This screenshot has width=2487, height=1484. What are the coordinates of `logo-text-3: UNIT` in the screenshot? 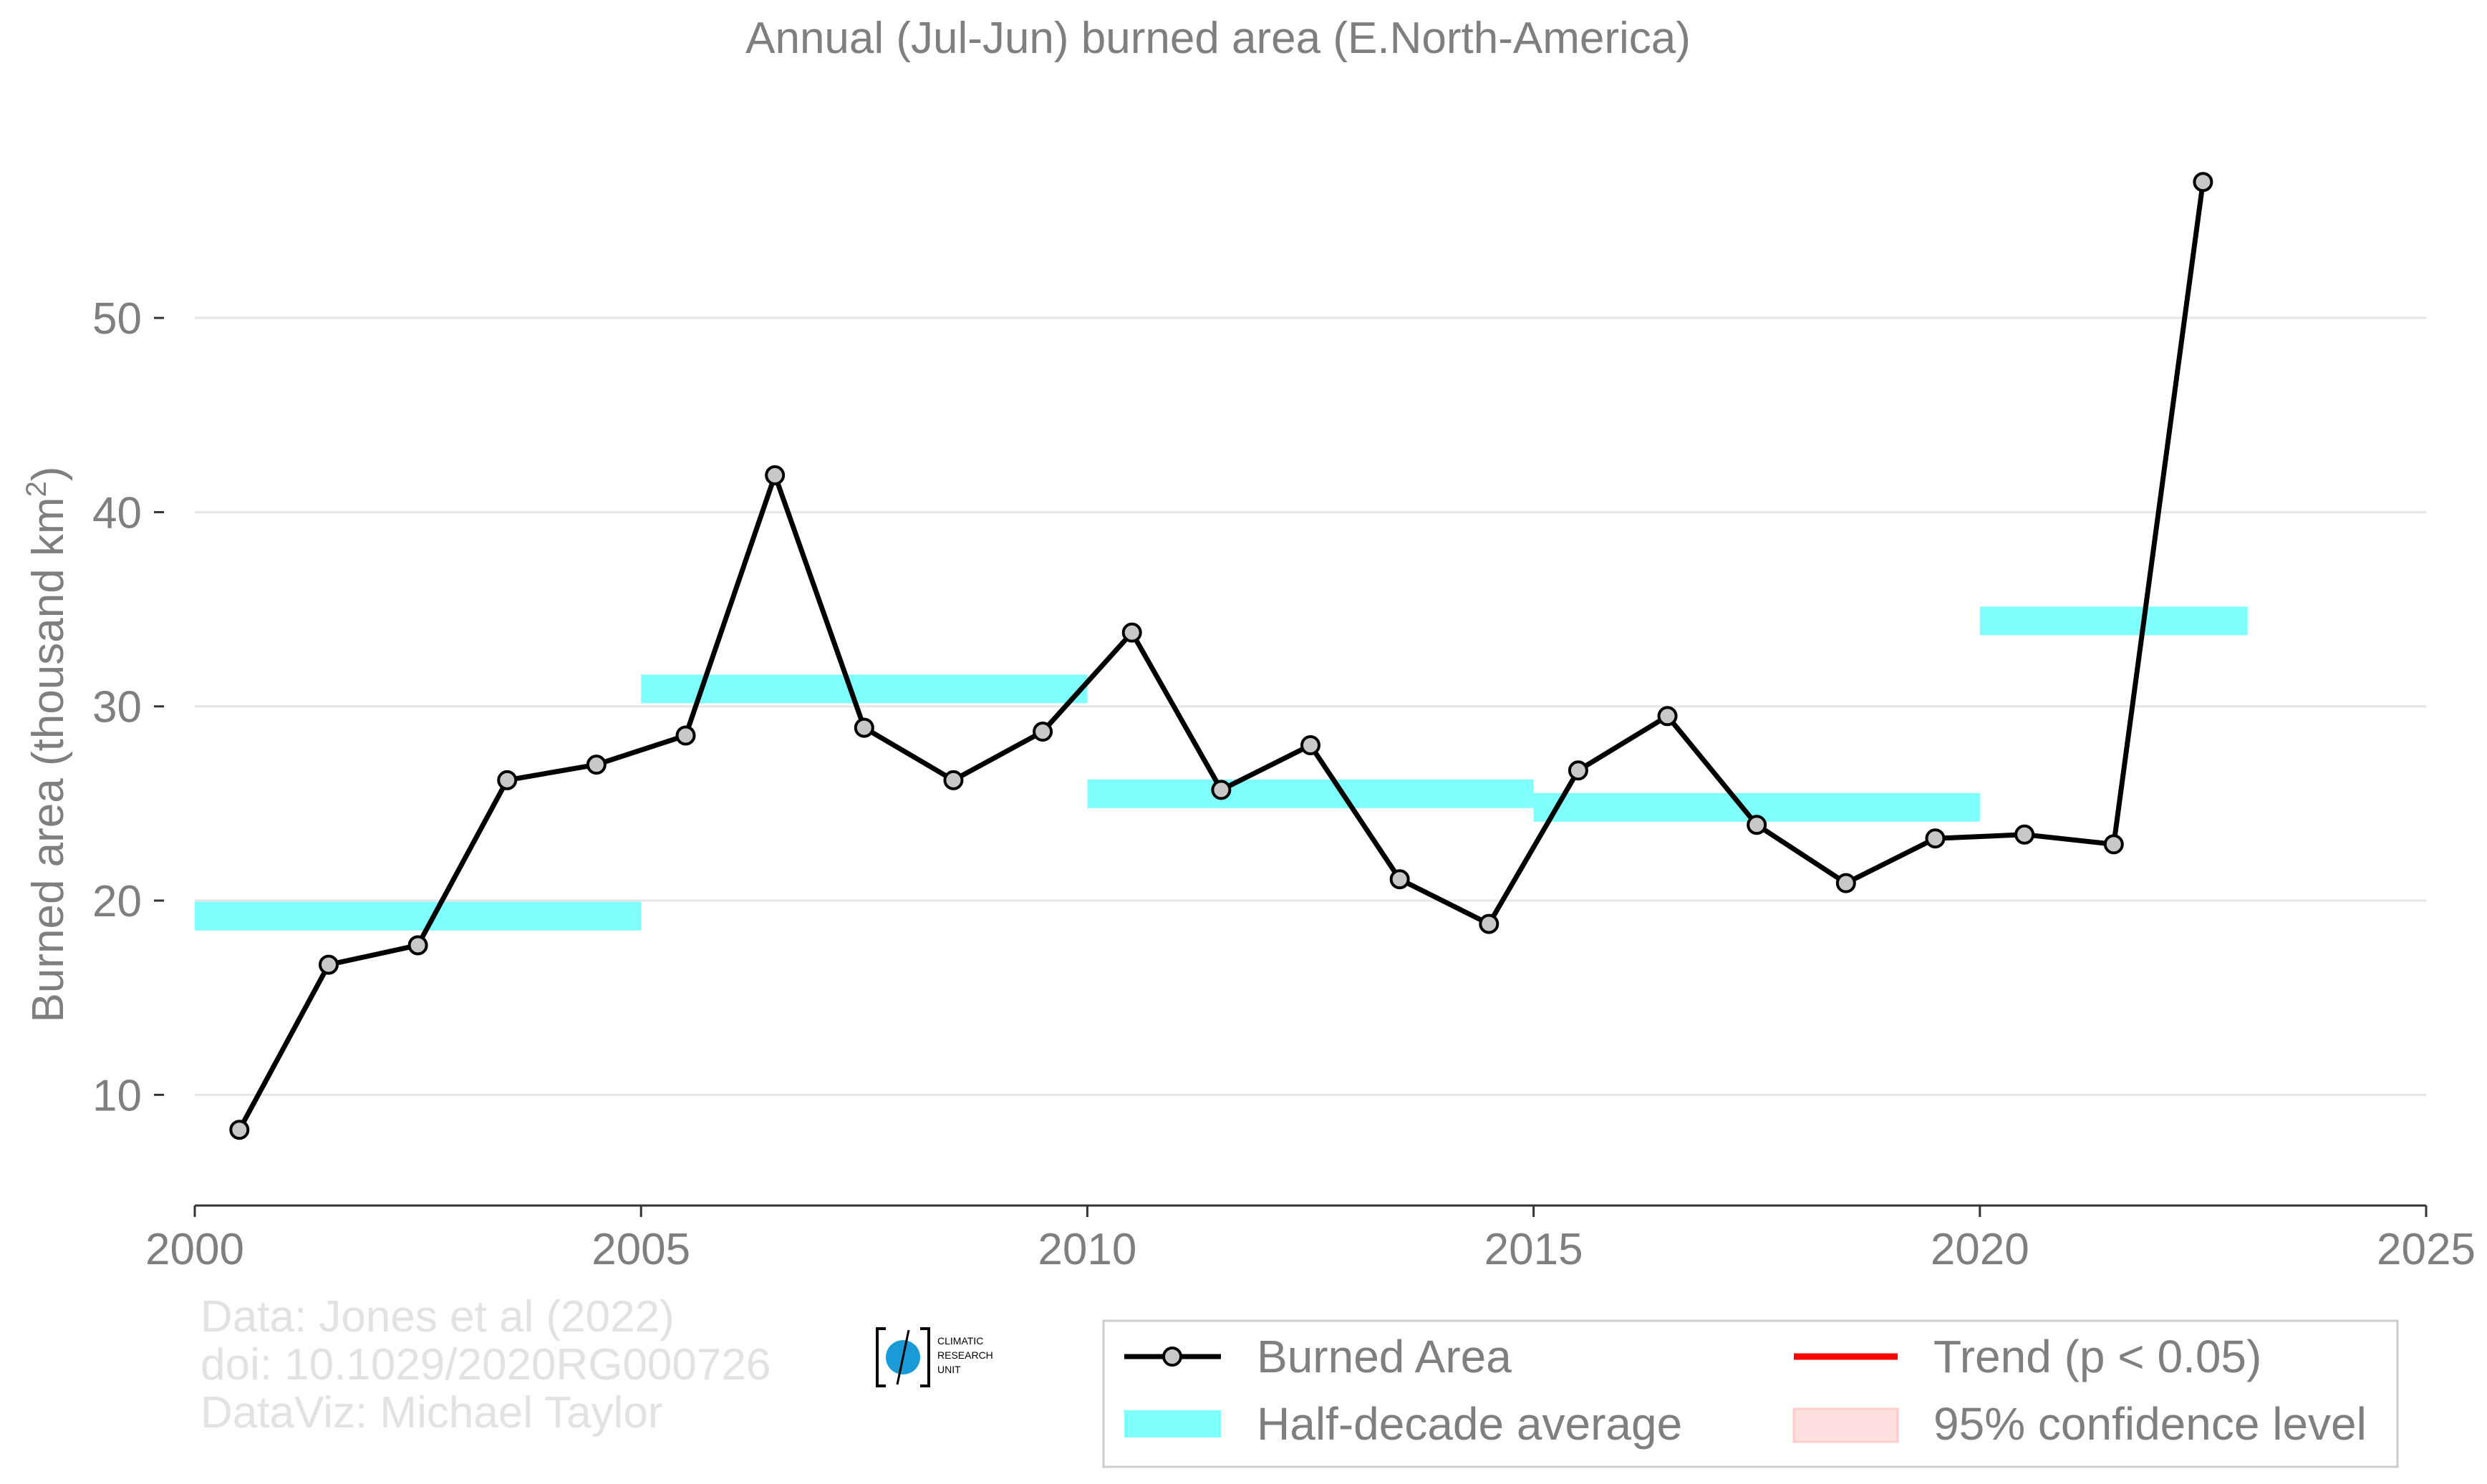 It's located at (949, 1369).